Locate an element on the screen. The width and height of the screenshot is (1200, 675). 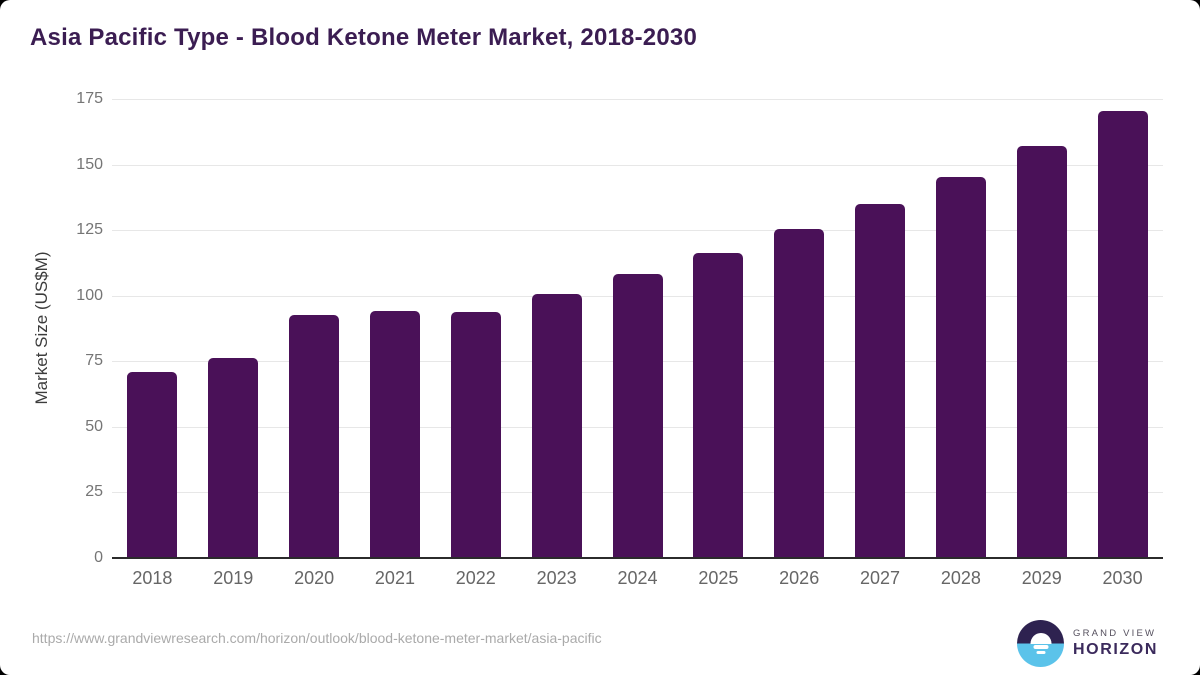
y-axis-title: Market Size (US$M) is located at coordinates (41, 328).